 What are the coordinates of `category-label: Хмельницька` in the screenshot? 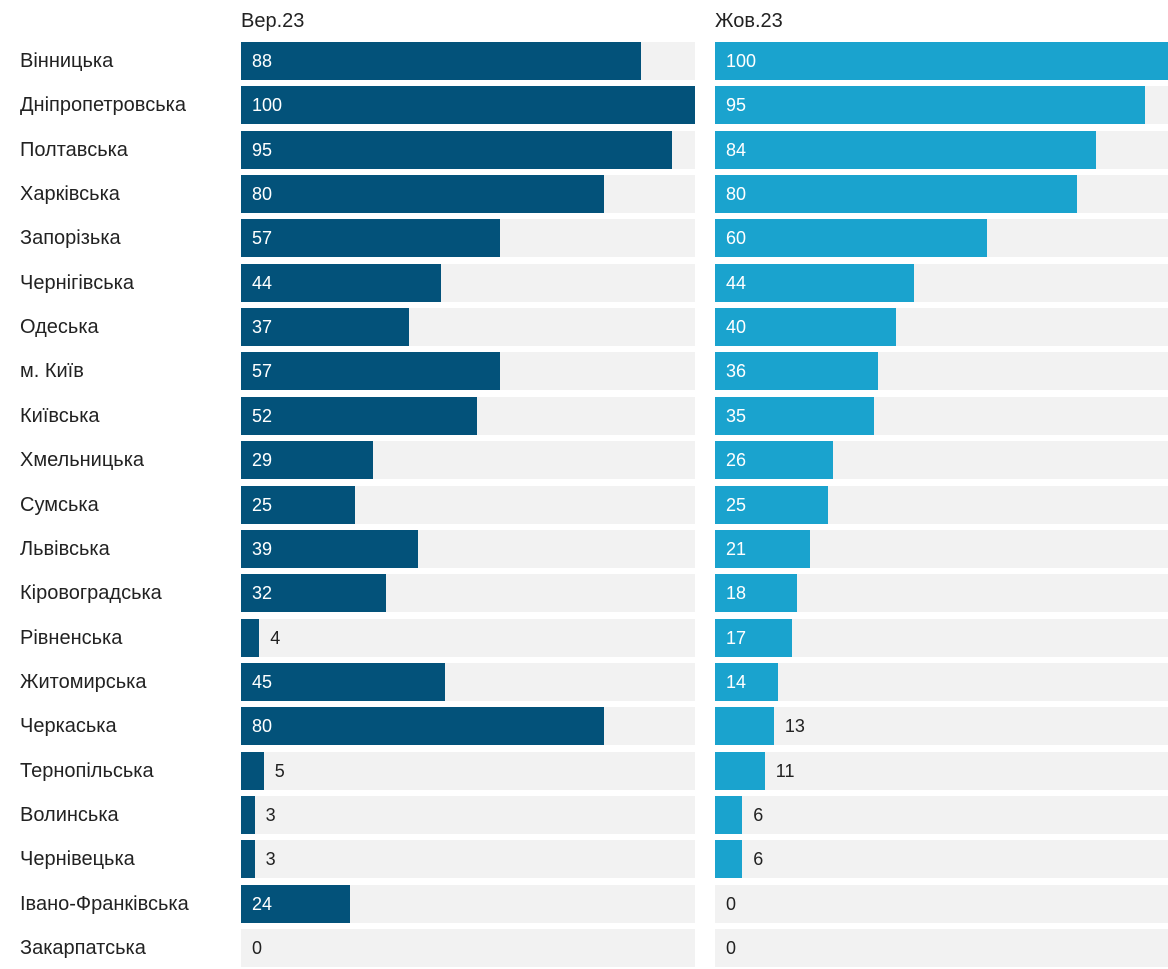 It's located at (82, 460).